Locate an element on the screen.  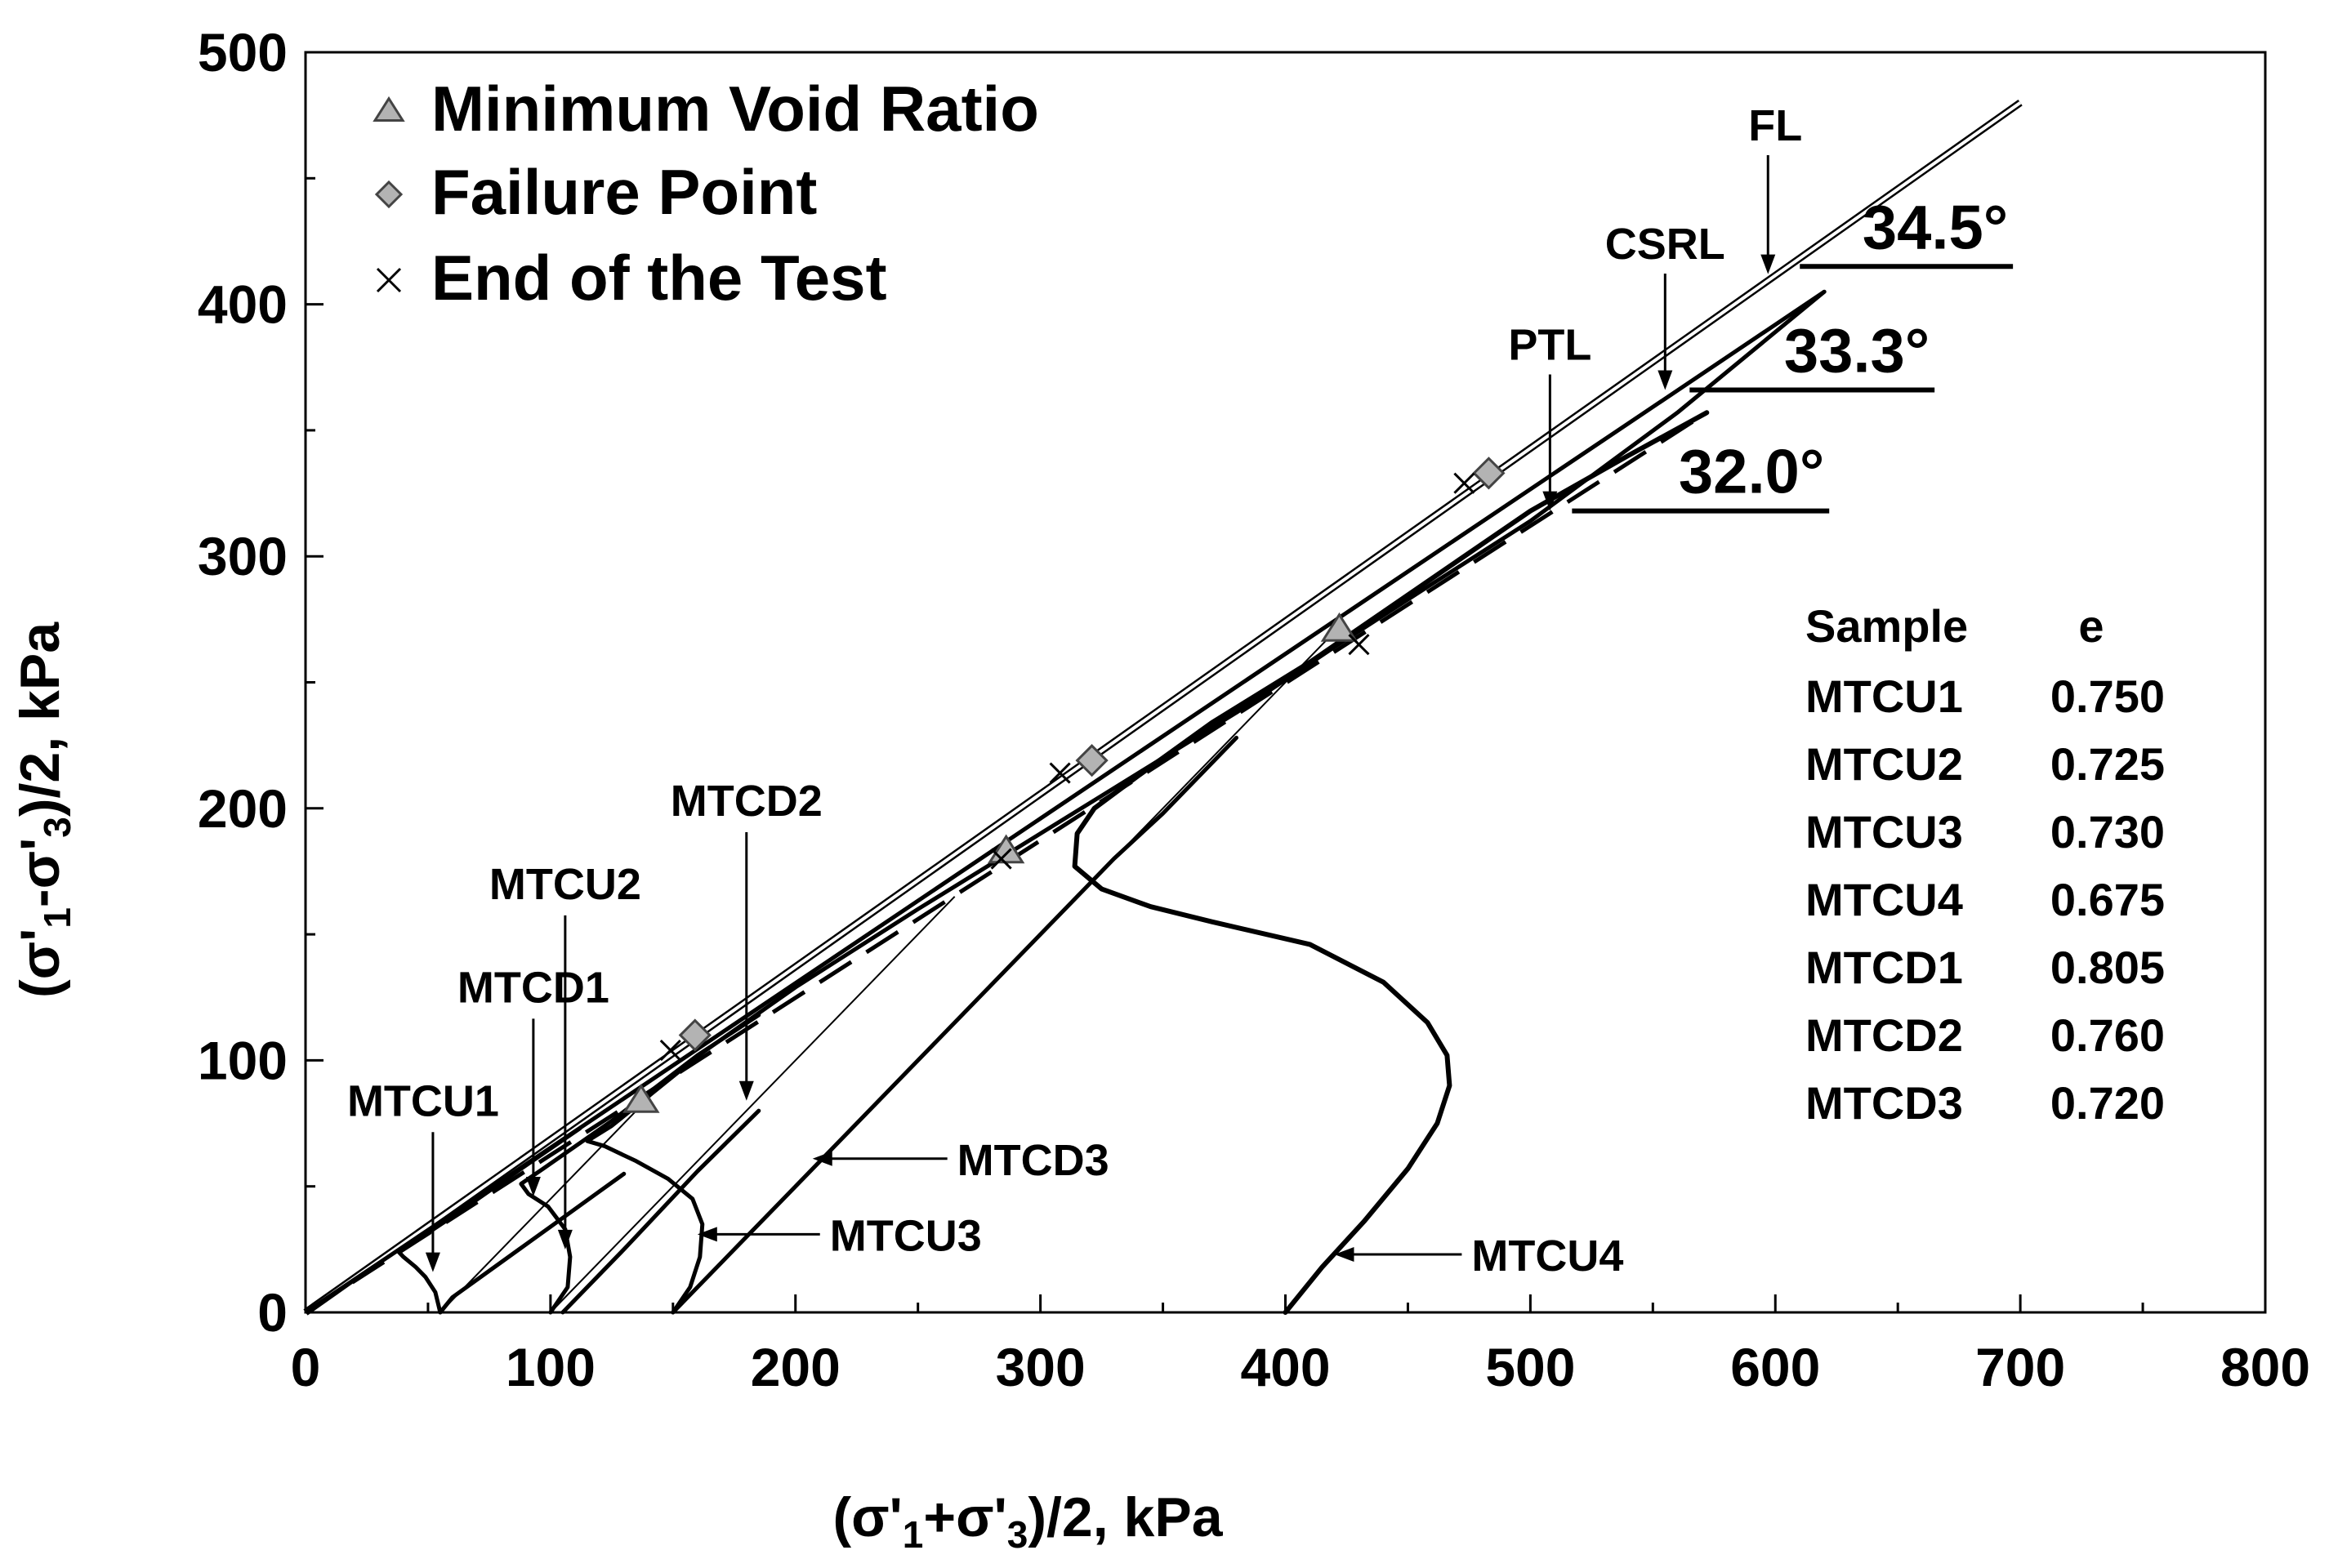
curve-label-mtcu3: MTCU3 is located at coordinates (906, 1235).